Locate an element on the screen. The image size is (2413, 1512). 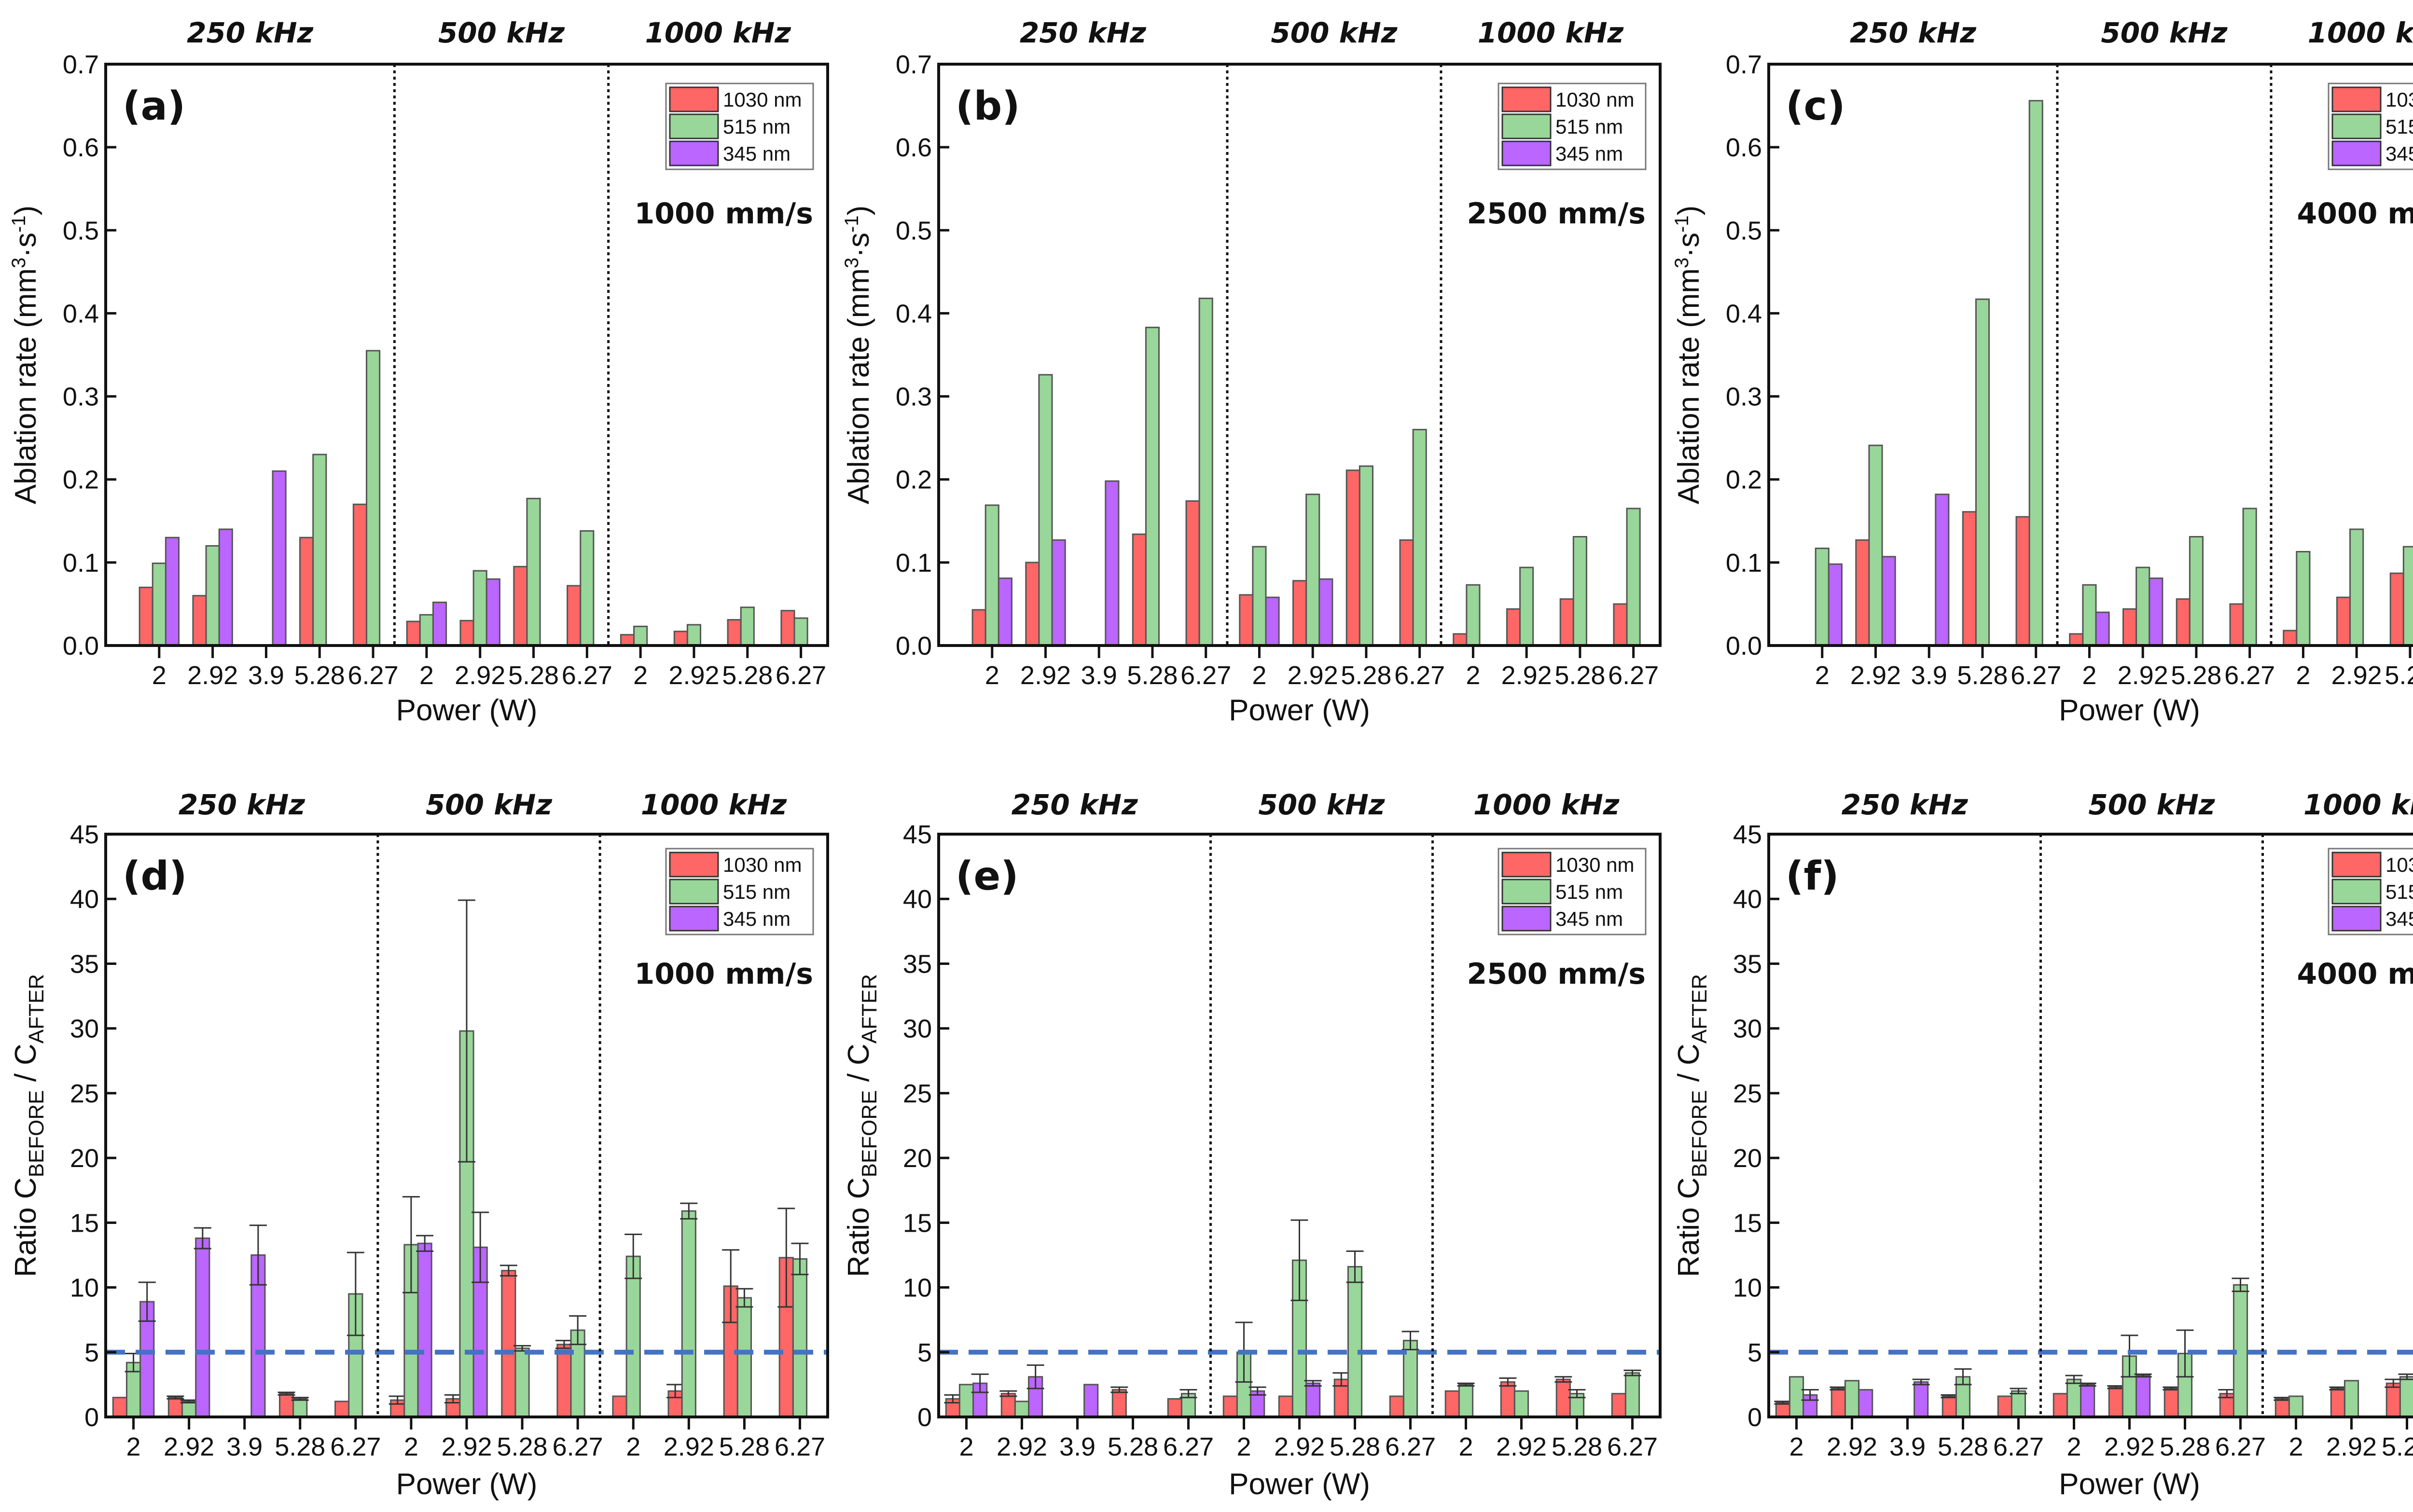
legend-label: 515 nm is located at coordinates (1589, 126).